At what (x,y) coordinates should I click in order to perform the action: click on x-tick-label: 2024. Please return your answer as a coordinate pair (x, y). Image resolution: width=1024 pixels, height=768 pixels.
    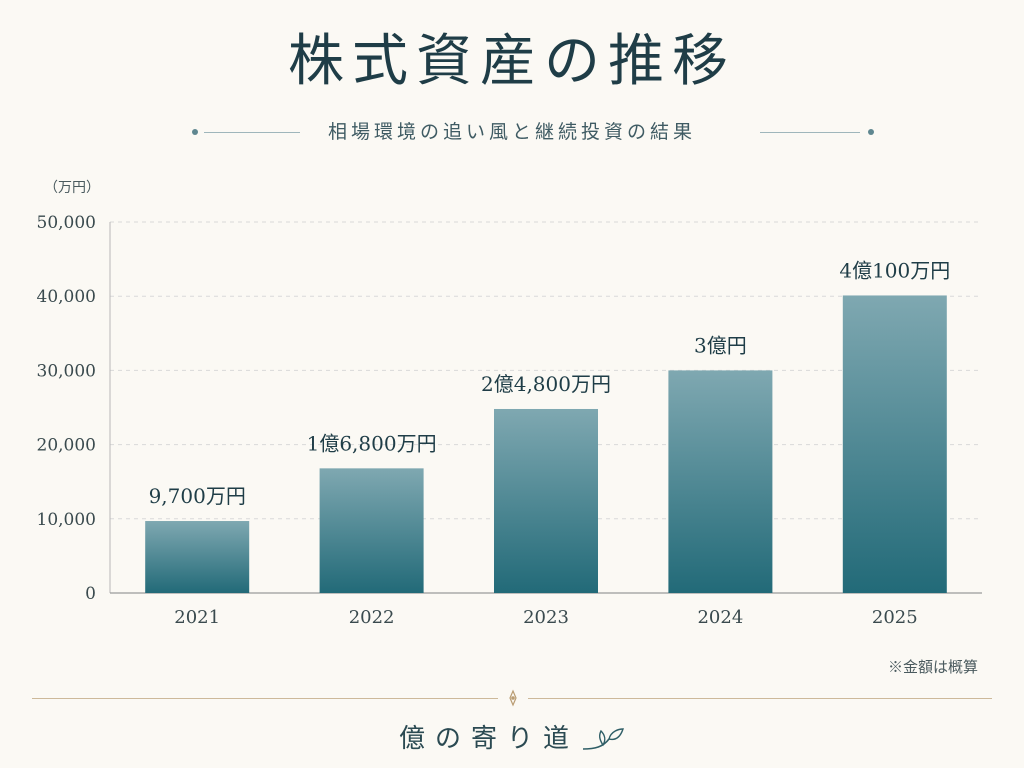
    Looking at the image, I should click on (720, 617).